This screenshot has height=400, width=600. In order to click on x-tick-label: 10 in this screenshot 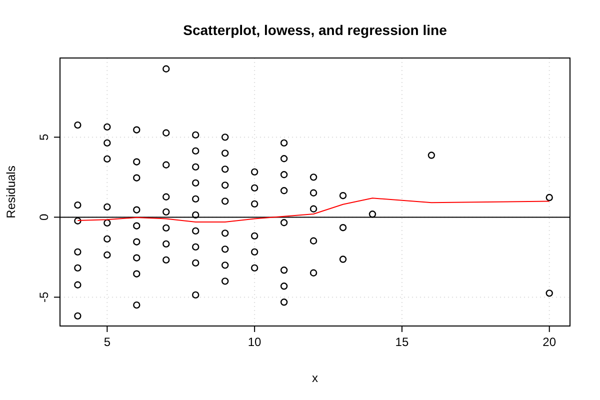, I will do `click(255, 342)`.